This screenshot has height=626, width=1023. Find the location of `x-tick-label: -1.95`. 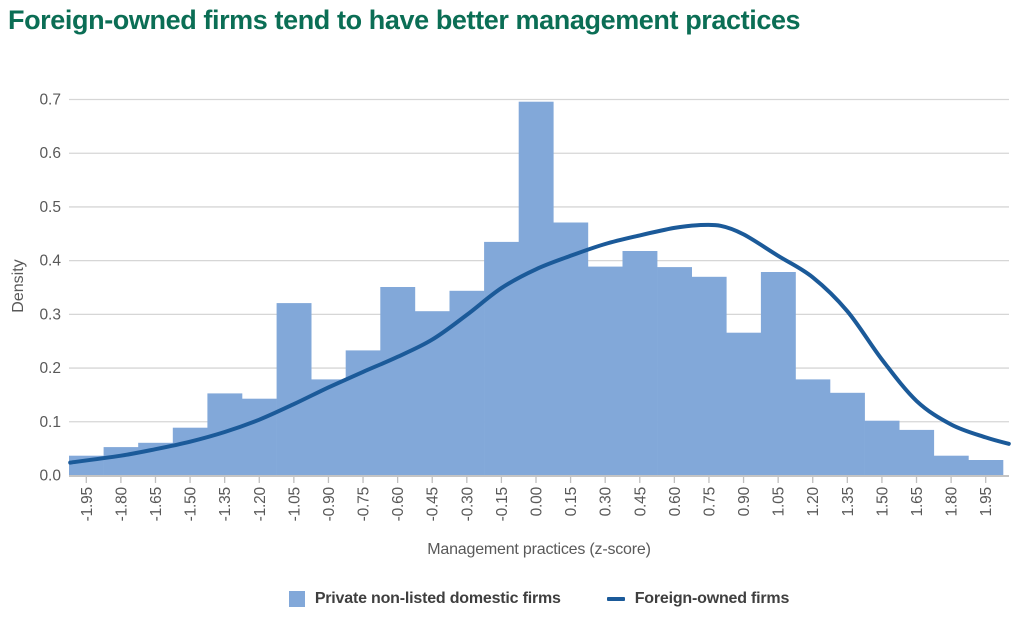

x-tick-label: -1.95 is located at coordinates (87, 504).